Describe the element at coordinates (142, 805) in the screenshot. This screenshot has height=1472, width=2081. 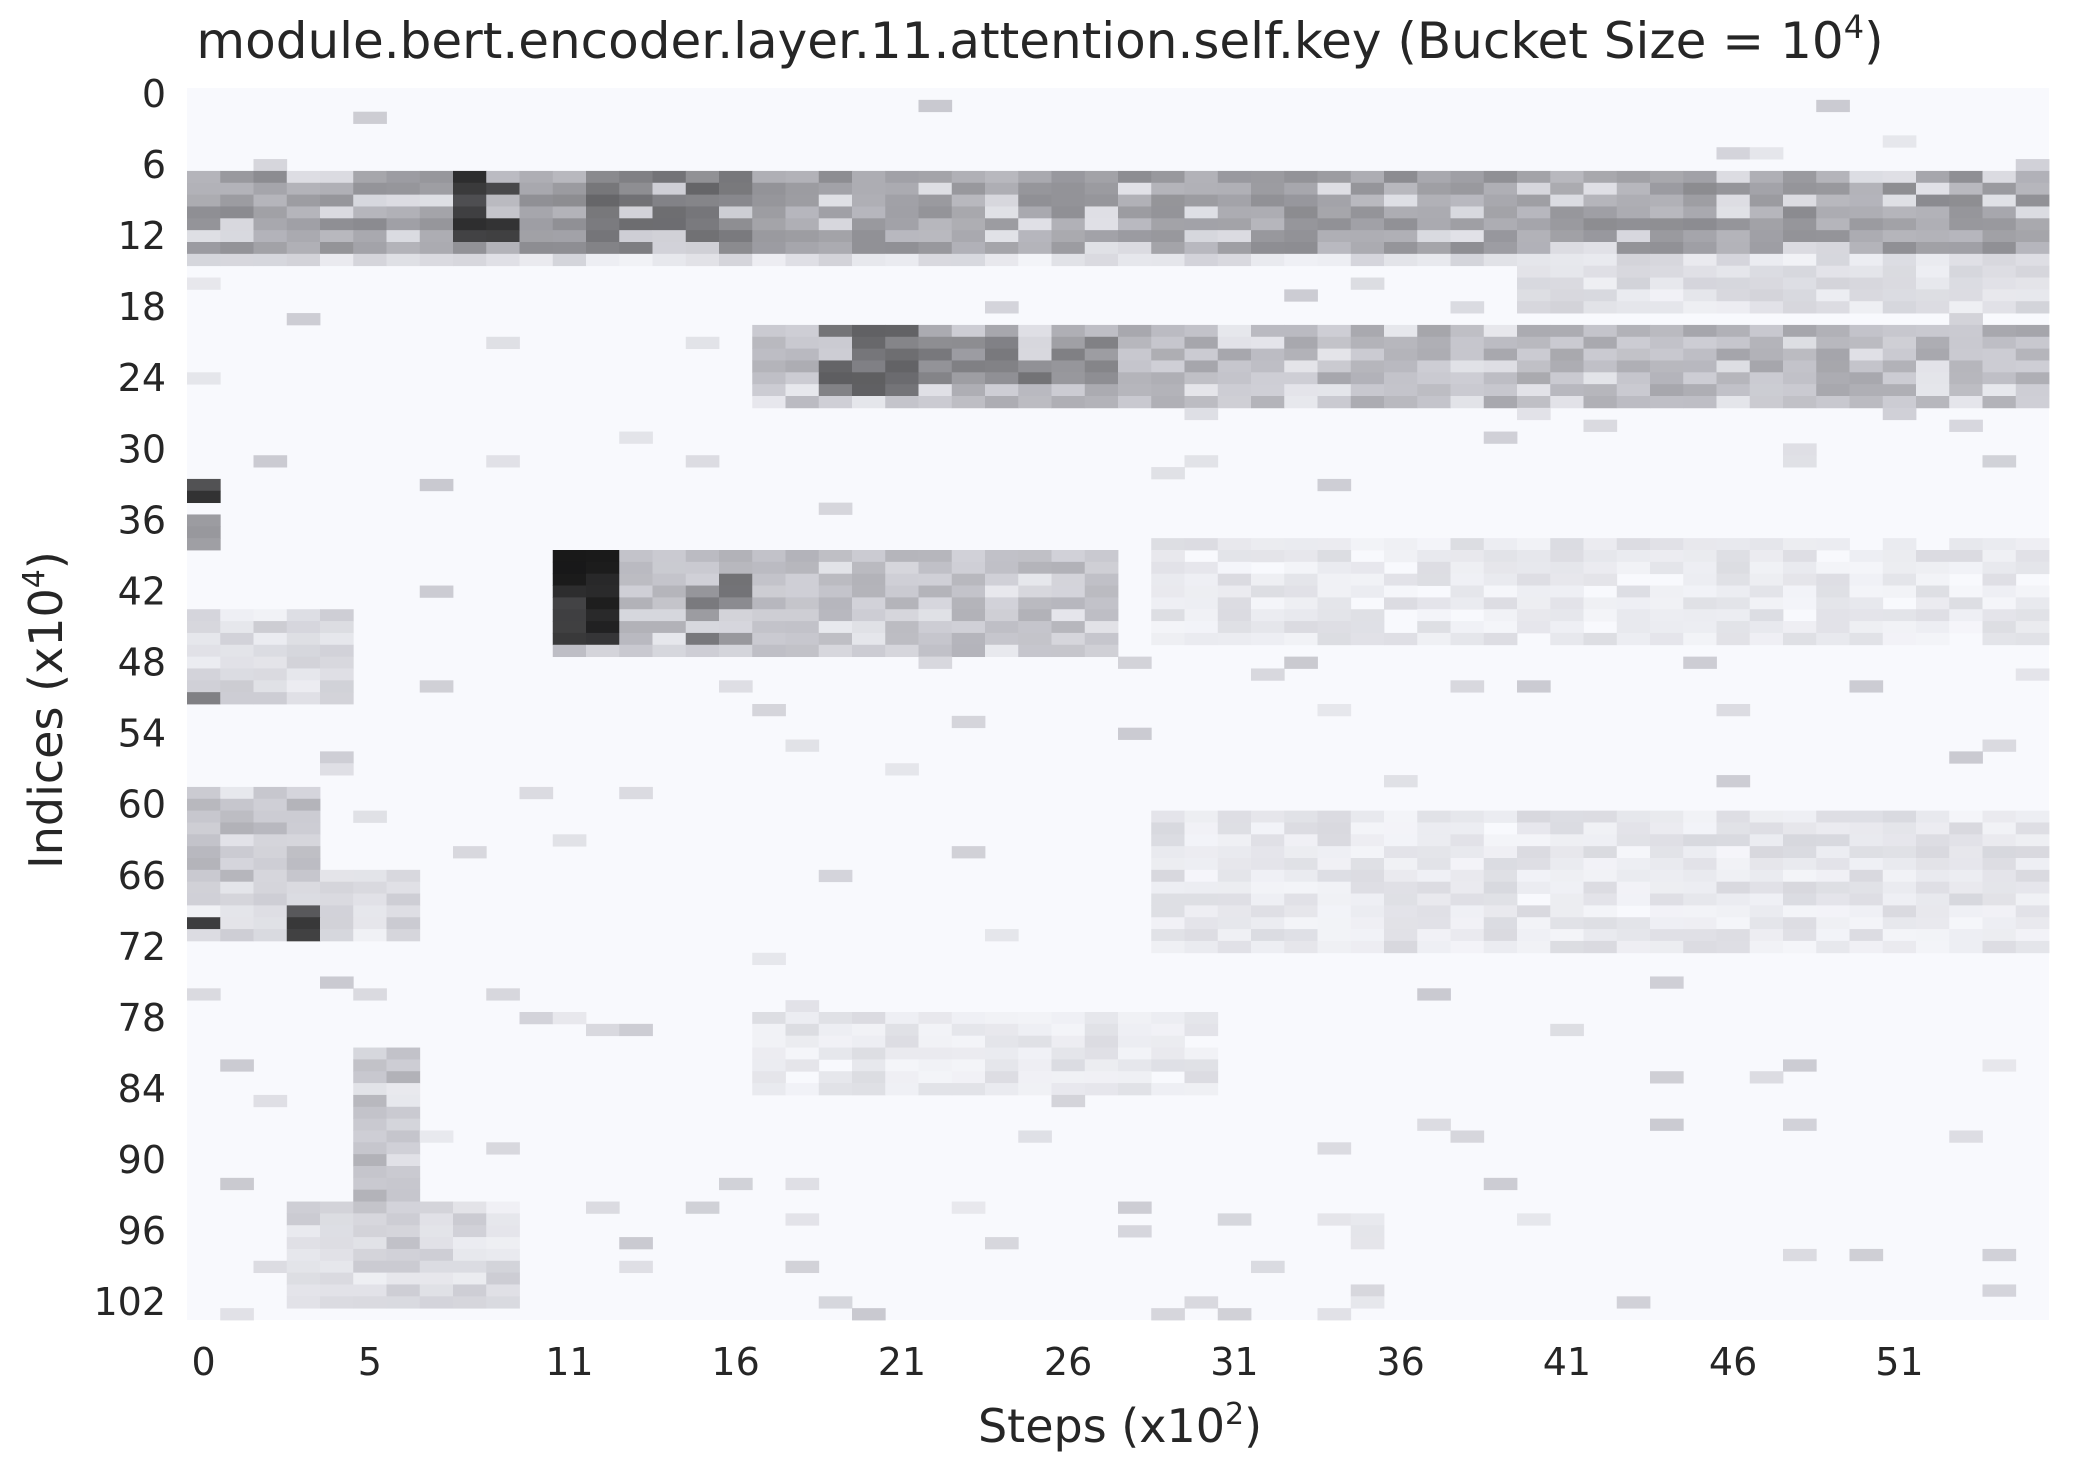
I see `y-tick-label: 60` at that location.